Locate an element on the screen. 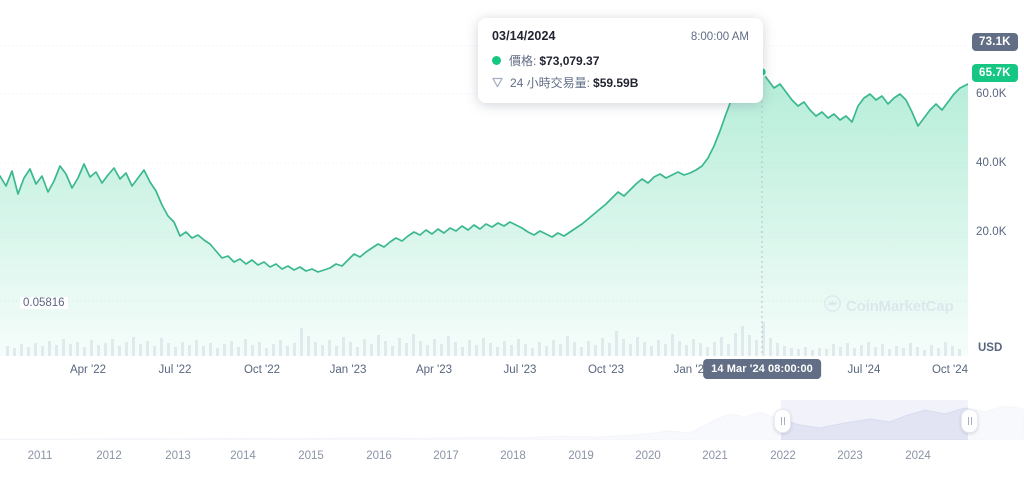 The height and width of the screenshot is (477, 1024). navigator-handle-right is located at coordinates (969, 421).